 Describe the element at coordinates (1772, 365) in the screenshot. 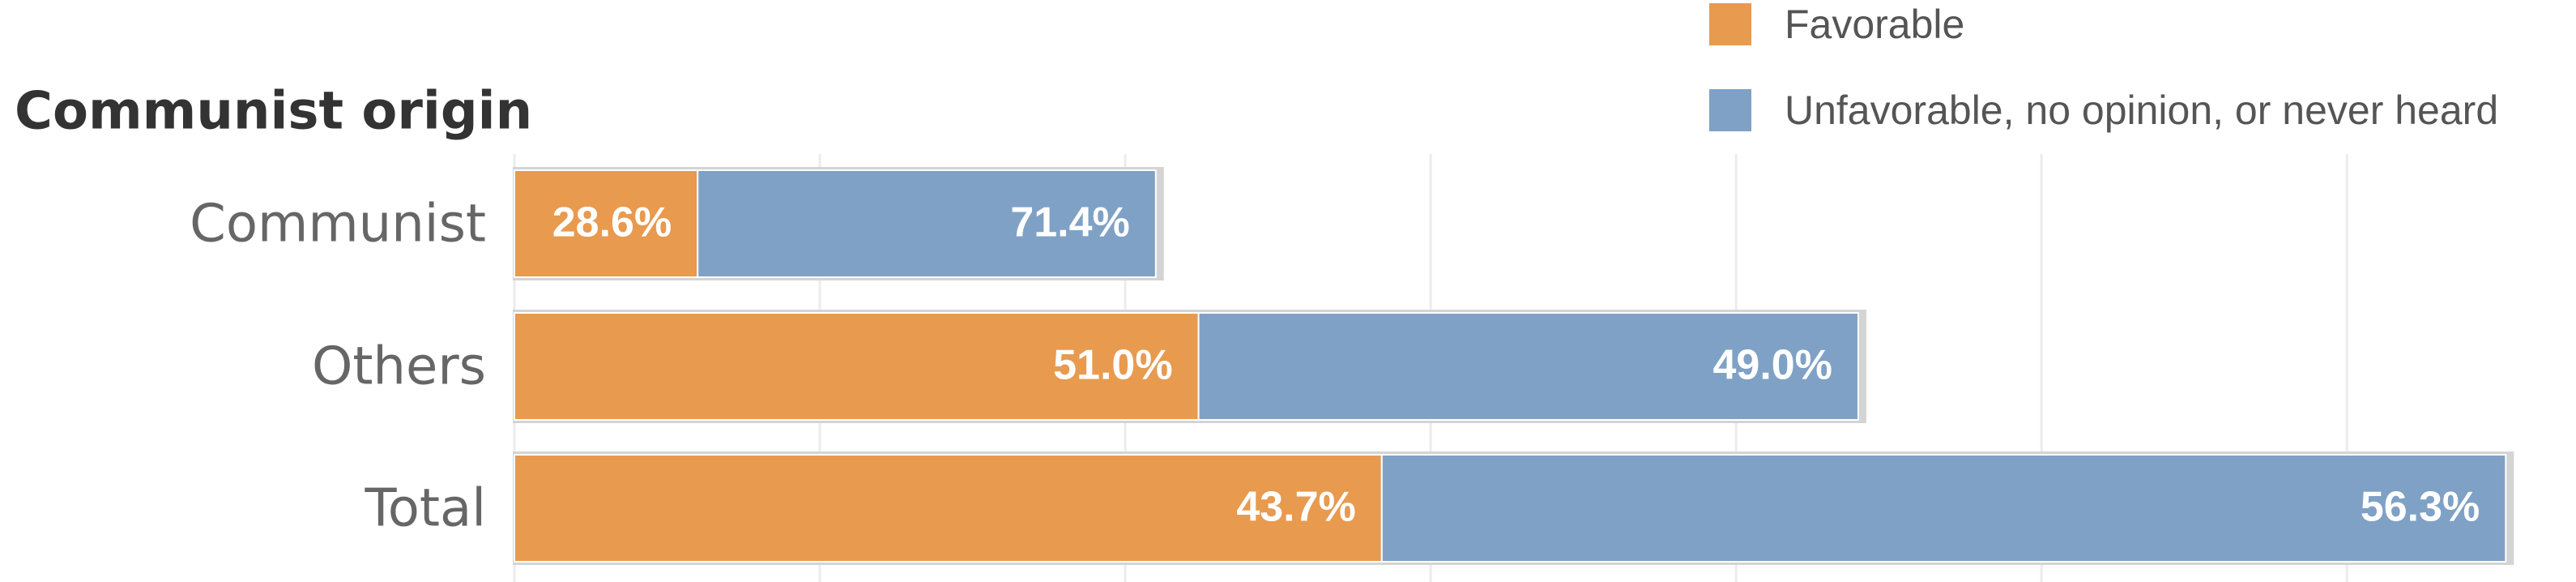

I see `data-label: 49.0%` at that location.